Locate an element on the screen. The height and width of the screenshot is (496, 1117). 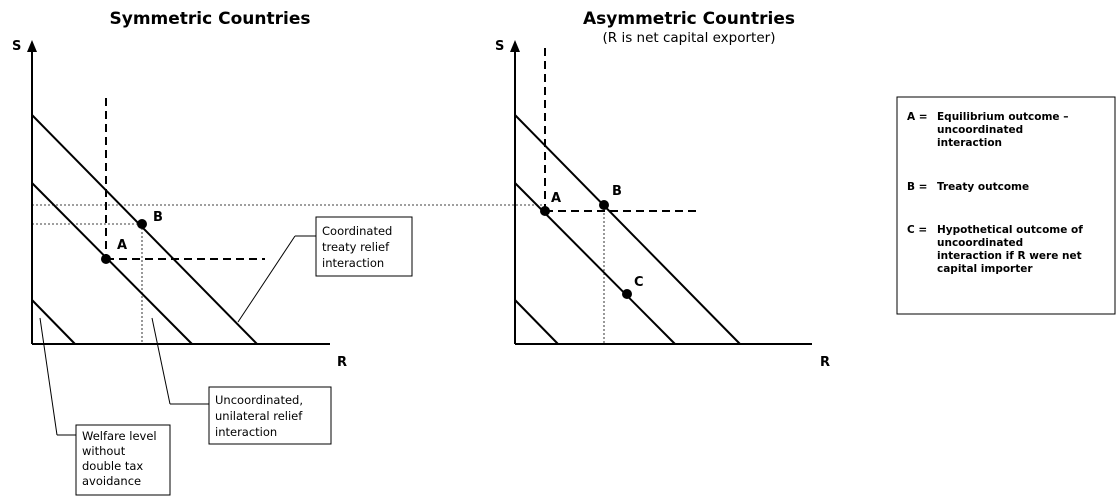
callout-uncoordinated-box is located at coordinates (270, 415).